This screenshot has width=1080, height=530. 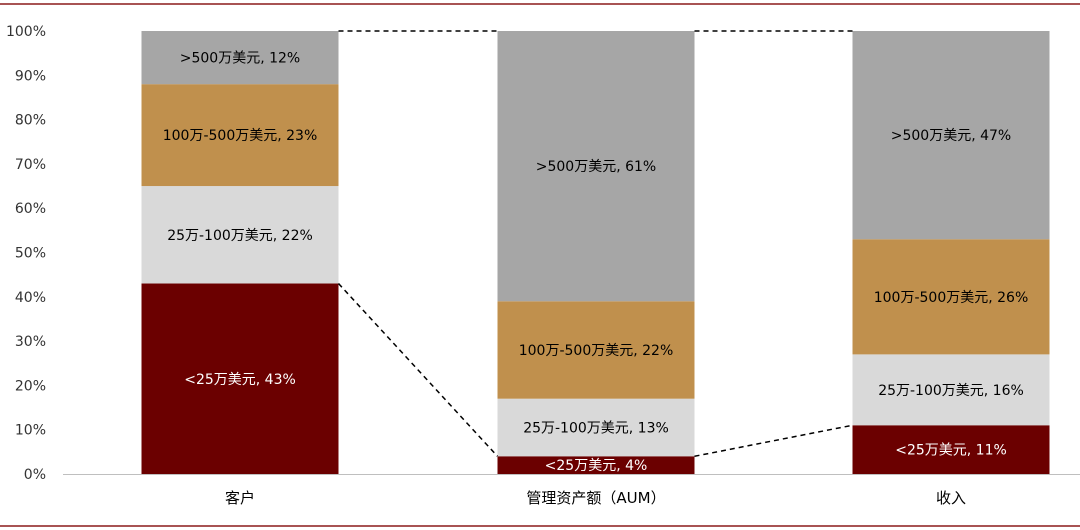 I want to click on segment-label: 25万-100万美元, 13%, so click(x=596, y=428).